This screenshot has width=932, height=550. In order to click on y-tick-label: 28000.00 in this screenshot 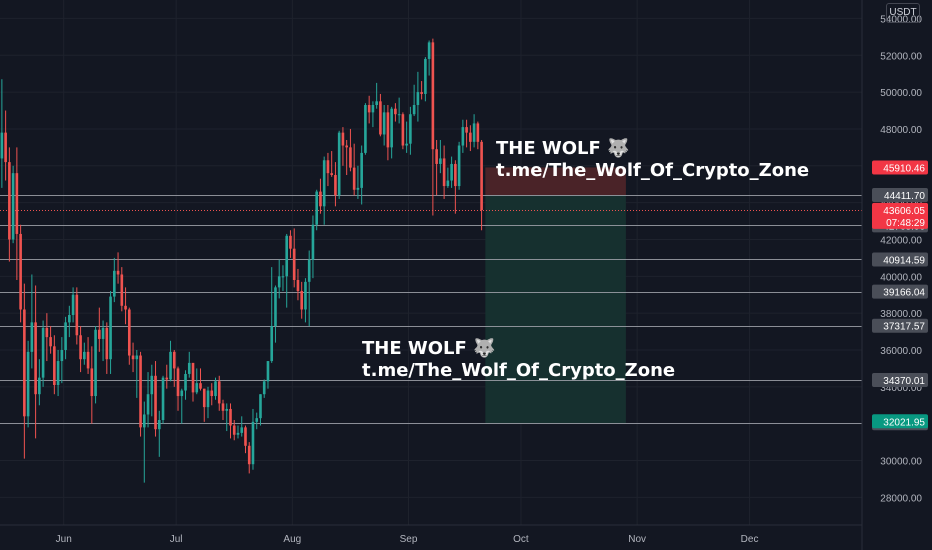, I will do `click(901, 498)`.